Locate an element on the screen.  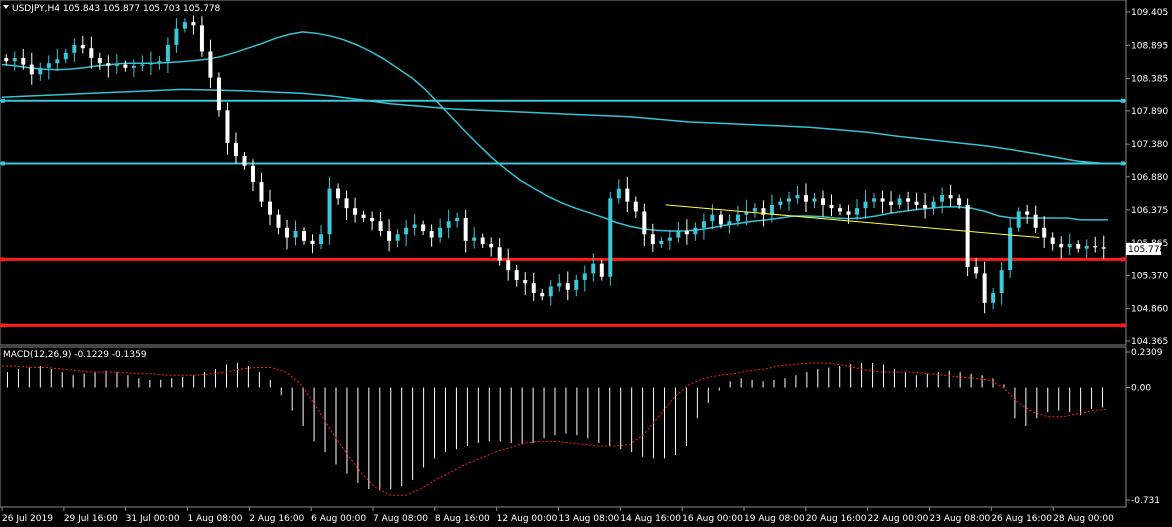
price-tick-label: 104.365 is located at coordinates (1149, 342).